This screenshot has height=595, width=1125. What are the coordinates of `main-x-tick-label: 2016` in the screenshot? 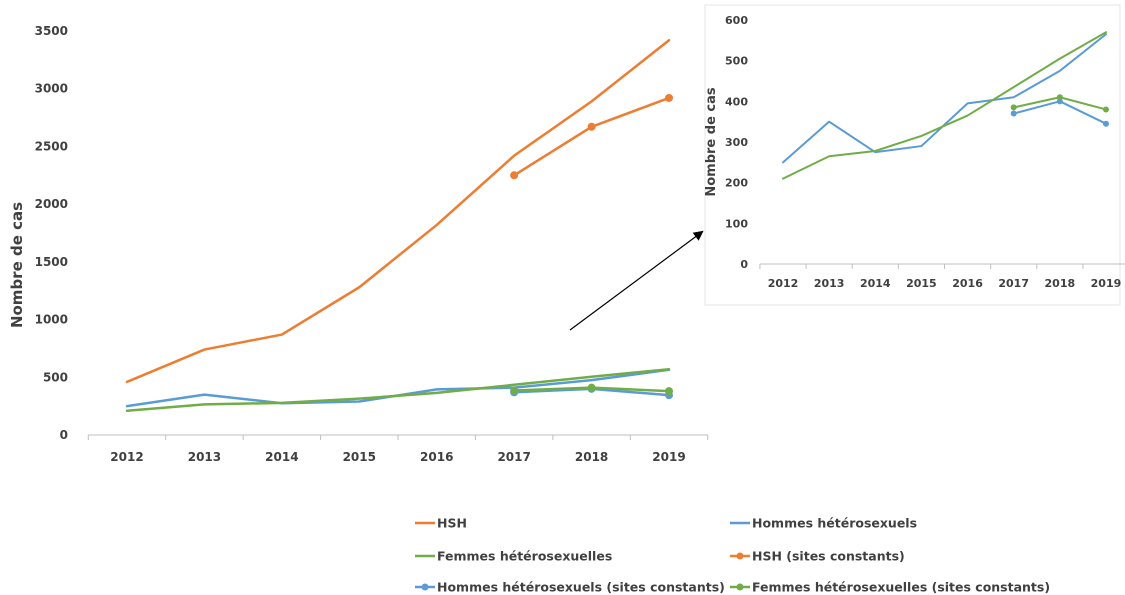 It's located at (436, 457).